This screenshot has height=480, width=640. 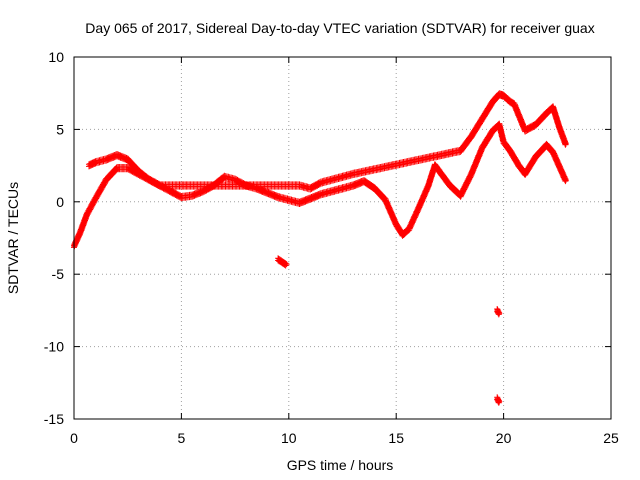 I want to click on x-tick-labels: 0 5 10 15 20 25, so click(x=344, y=438).